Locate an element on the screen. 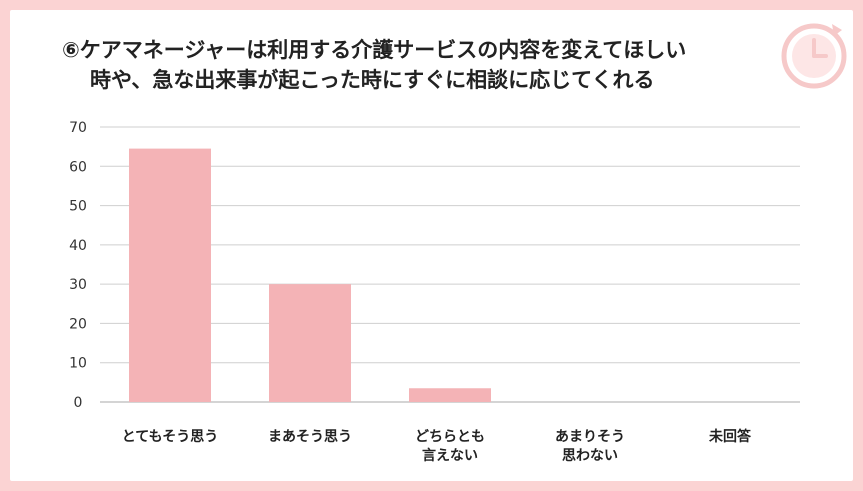 The image size is (863, 491). y-tick-label: 10 is located at coordinates (78, 364).